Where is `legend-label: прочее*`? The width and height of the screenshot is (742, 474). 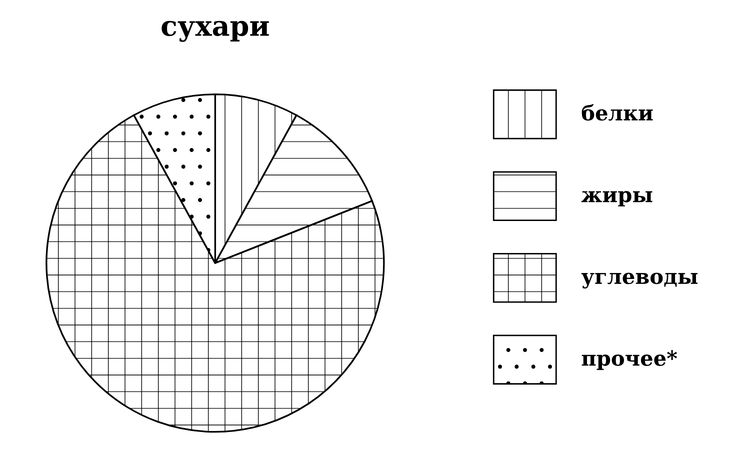
legend-label: прочее* is located at coordinates (630, 360).